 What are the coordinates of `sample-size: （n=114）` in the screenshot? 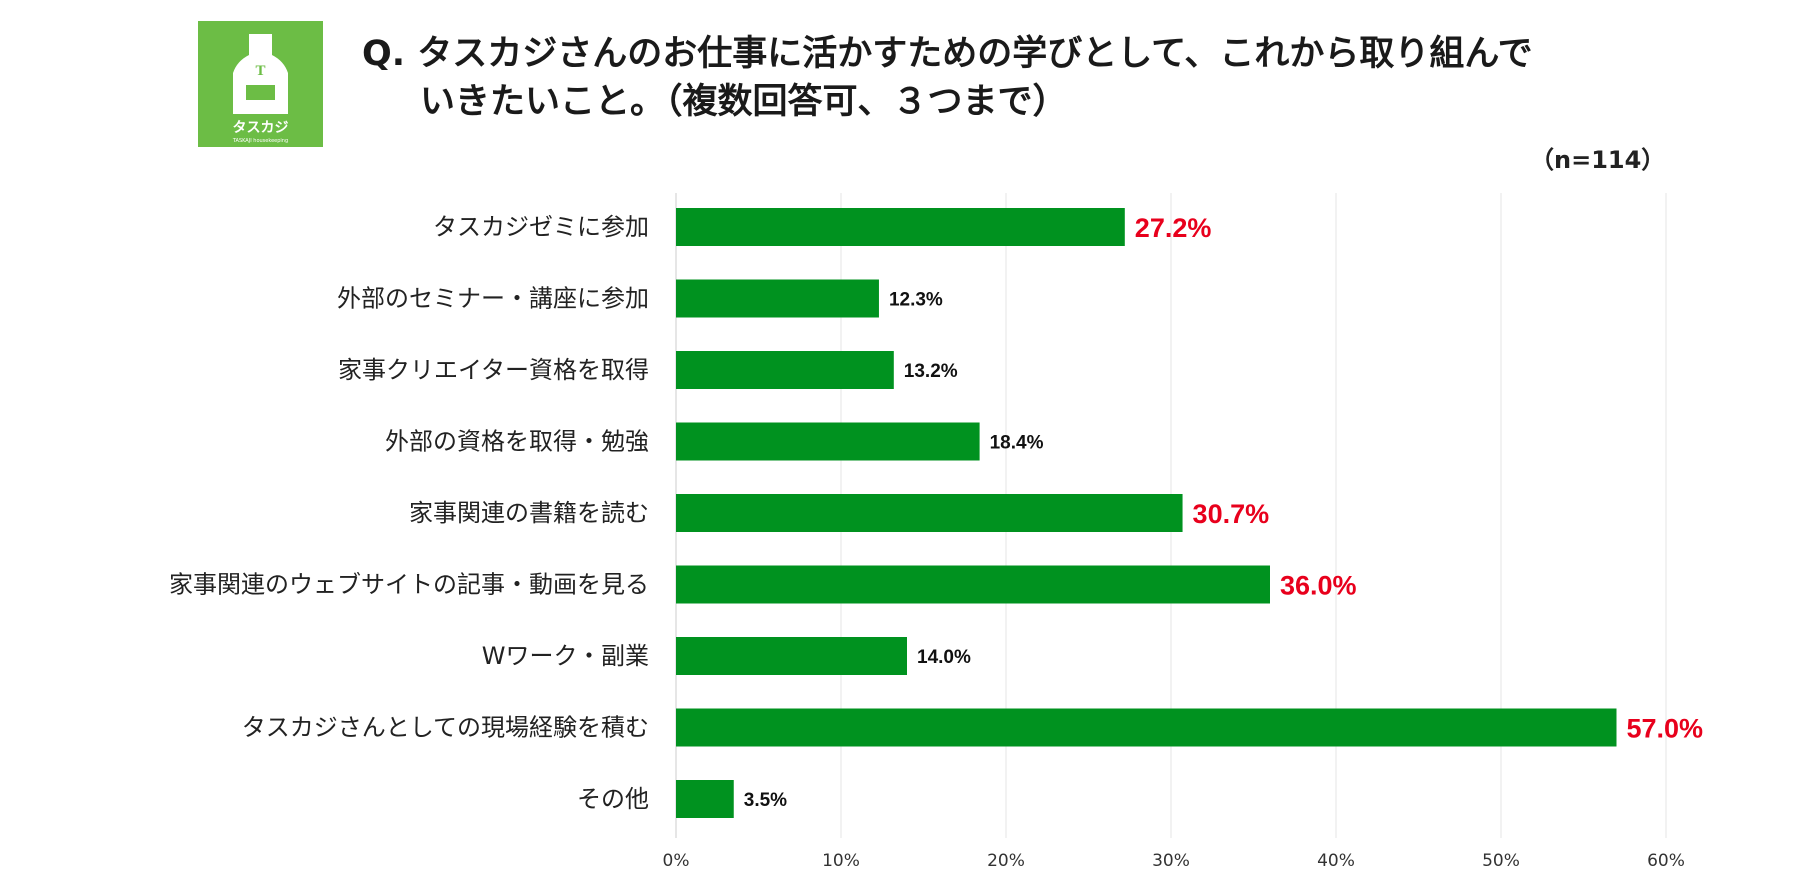 It's located at (1598, 160).